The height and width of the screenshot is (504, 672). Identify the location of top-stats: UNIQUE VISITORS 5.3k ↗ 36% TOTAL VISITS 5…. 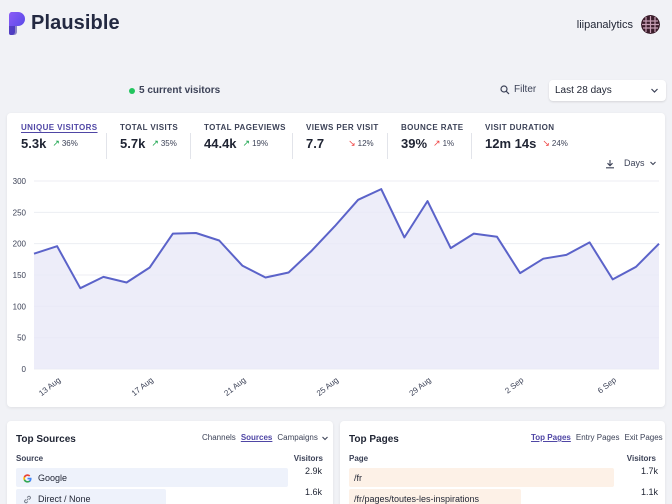
(307, 141).